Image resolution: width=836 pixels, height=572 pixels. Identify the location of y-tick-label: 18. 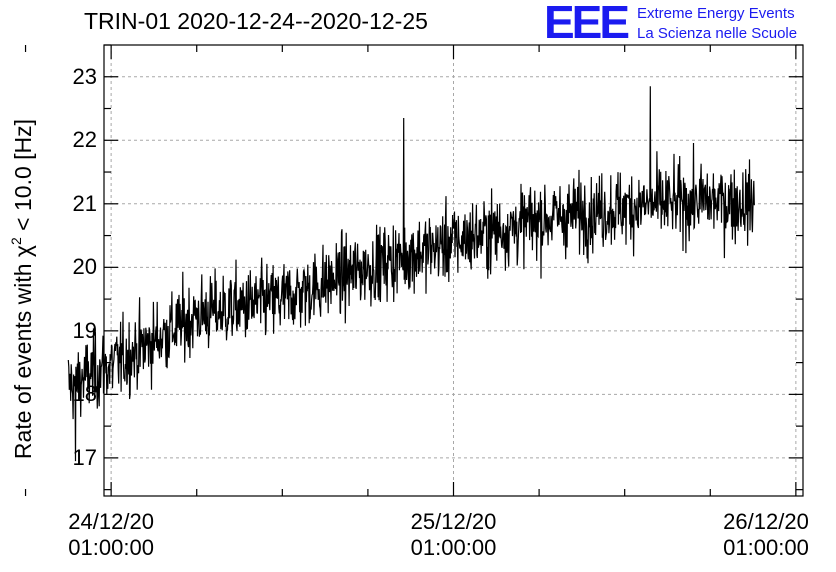
(84, 394).